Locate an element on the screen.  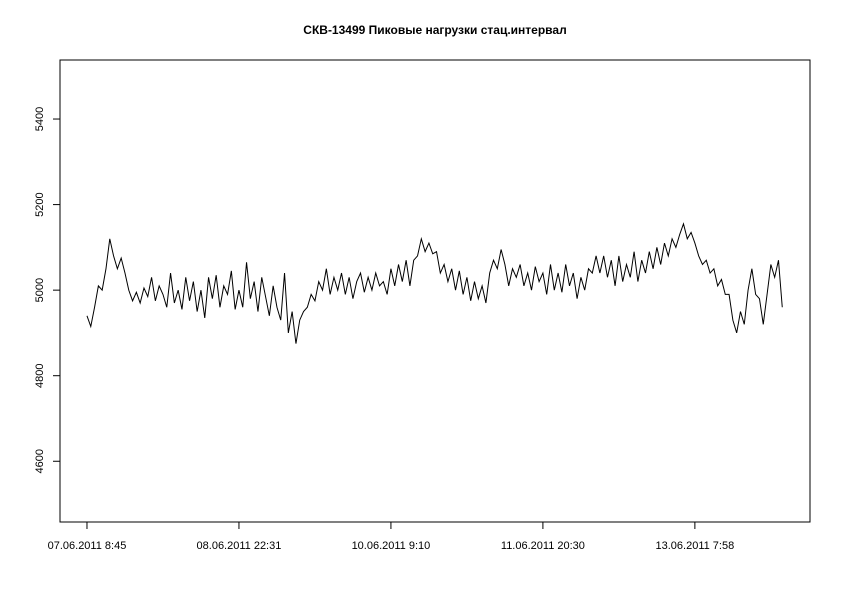
chart-title: СКВ-13499 Пиковые нагрузки стац.интервал is located at coordinates (434, 30).